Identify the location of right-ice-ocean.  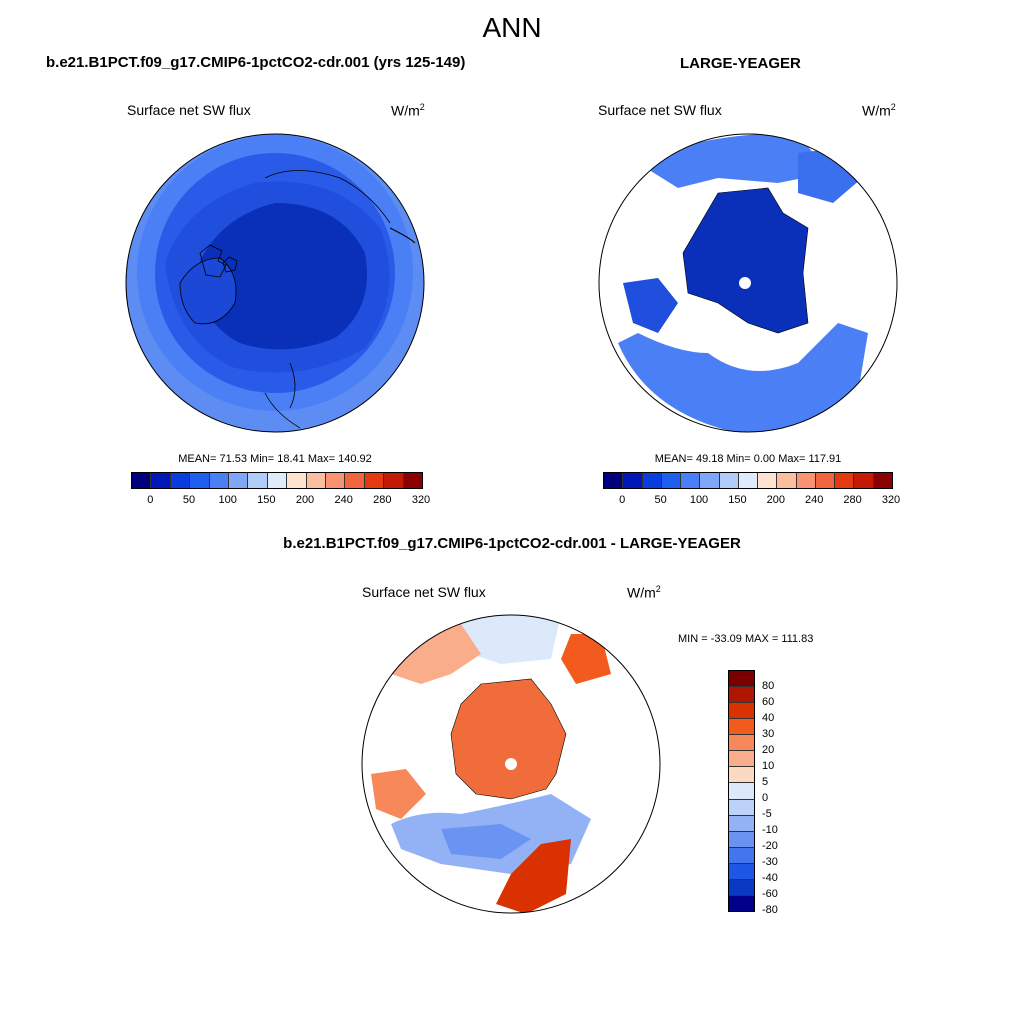
(745, 260).